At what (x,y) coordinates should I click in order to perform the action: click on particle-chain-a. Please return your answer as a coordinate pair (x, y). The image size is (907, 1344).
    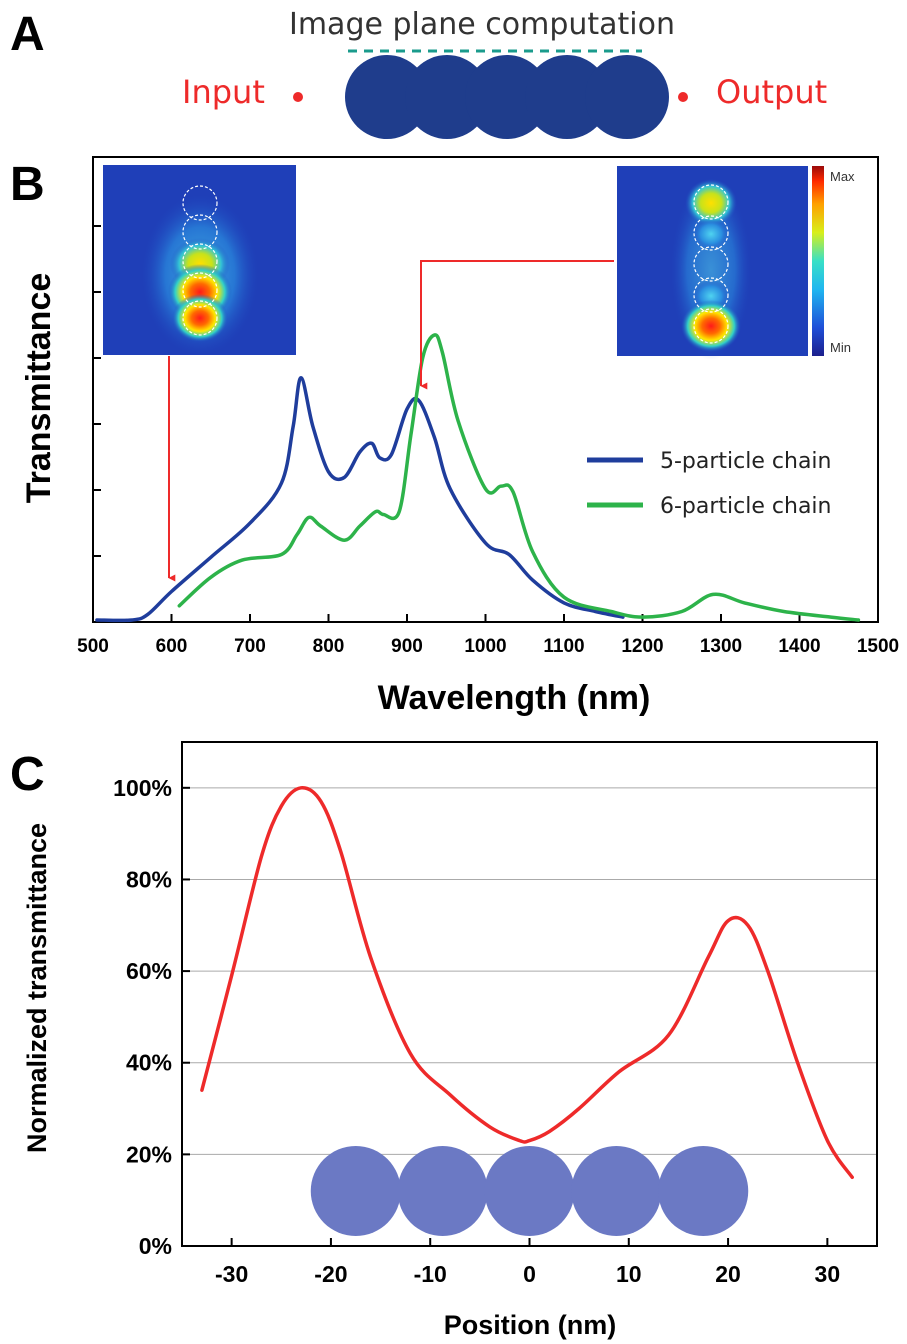
    Looking at the image, I should click on (507, 97).